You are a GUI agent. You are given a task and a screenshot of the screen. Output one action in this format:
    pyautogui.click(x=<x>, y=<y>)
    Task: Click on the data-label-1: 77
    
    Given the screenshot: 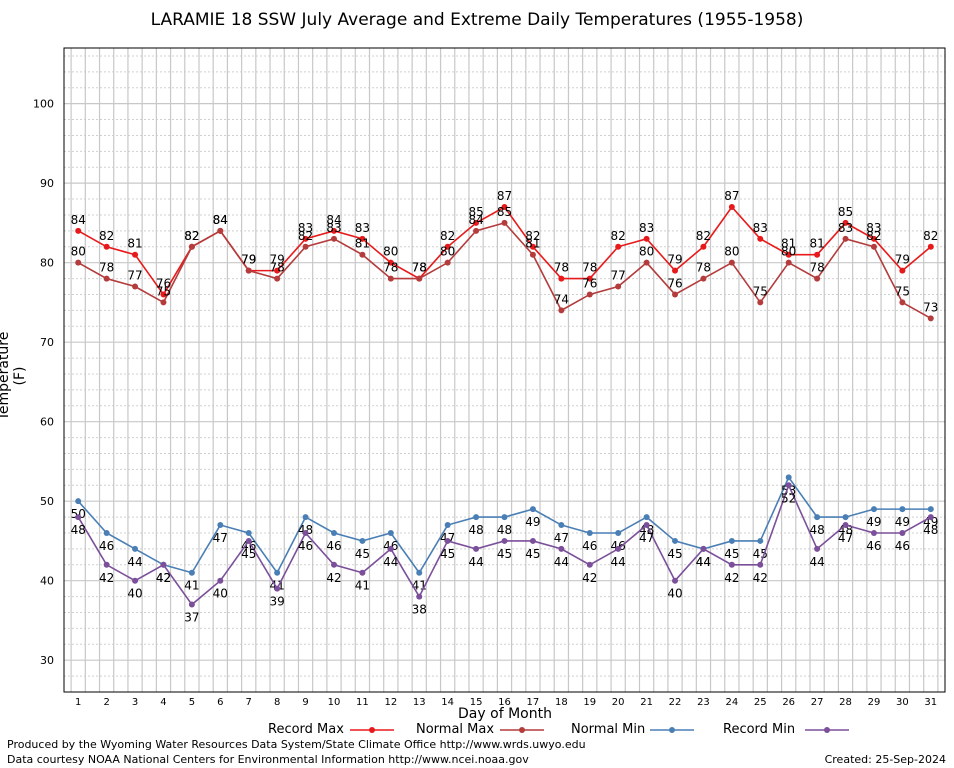 What is the action you would take?
    pyautogui.click(x=618, y=276)
    